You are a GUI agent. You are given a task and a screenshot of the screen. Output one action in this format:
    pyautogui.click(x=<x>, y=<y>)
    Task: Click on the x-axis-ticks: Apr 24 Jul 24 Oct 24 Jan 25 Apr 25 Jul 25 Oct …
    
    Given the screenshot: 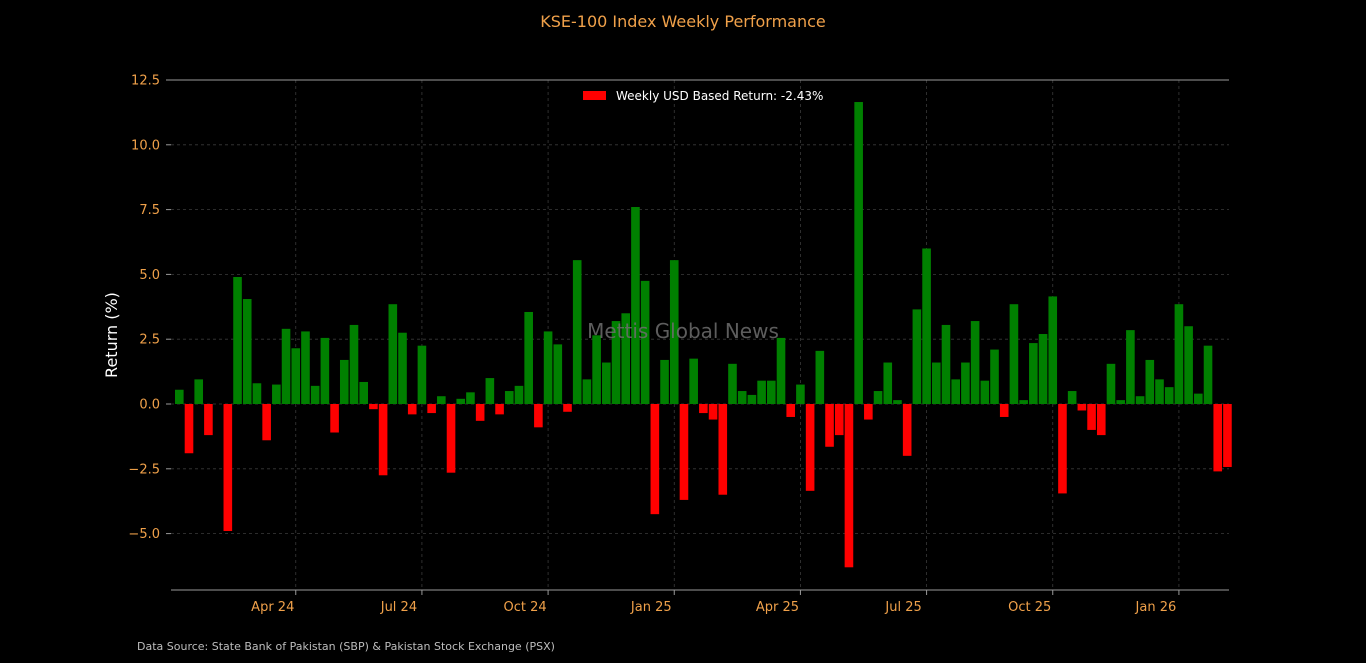 What is the action you would take?
    pyautogui.click(x=715, y=602)
    